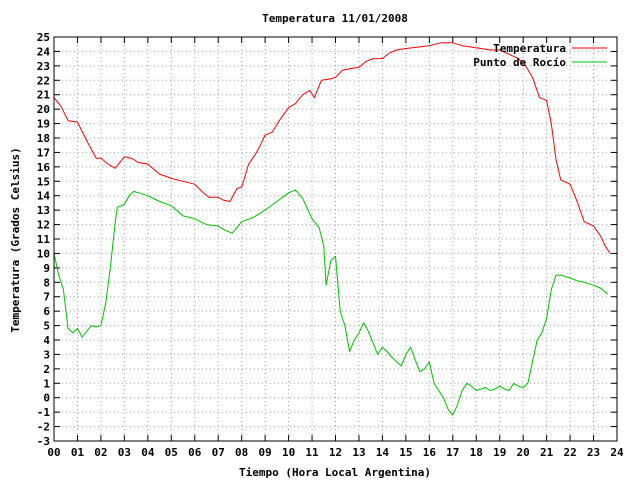 This screenshot has width=640, height=485. Describe the element at coordinates (288, 452) in the screenshot. I see `x-tick-label: 10` at that location.